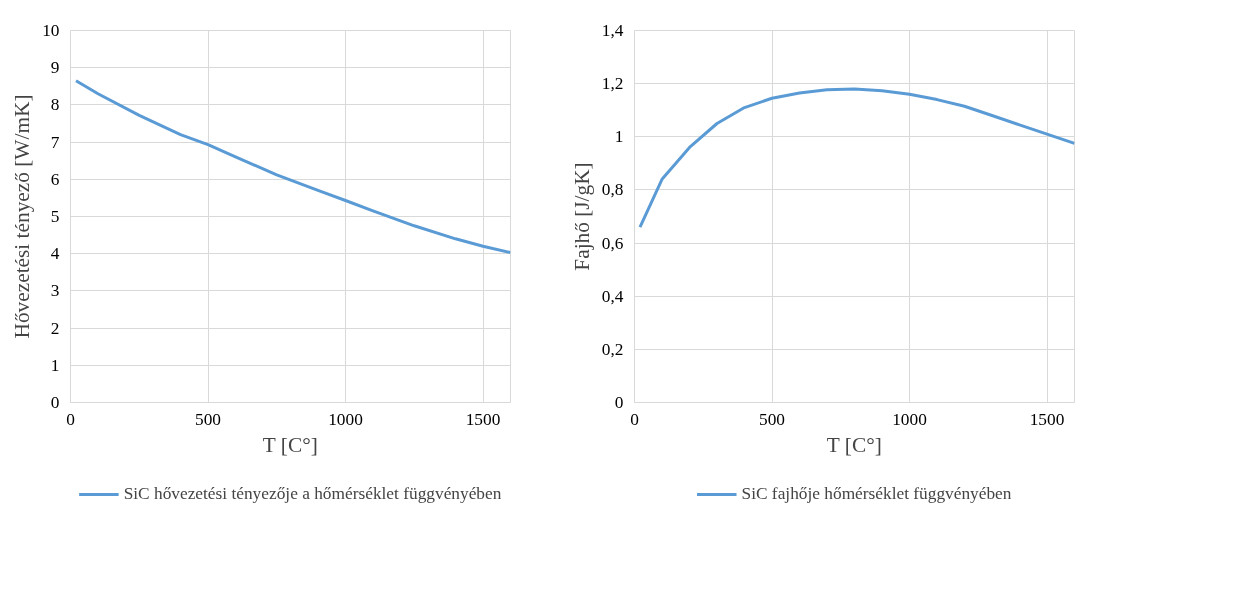 The height and width of the screenshot is (598, 1233). Describe the element at coordinates (55, 105) in the screenshot. I see `y-tick-label: 8` at that location.